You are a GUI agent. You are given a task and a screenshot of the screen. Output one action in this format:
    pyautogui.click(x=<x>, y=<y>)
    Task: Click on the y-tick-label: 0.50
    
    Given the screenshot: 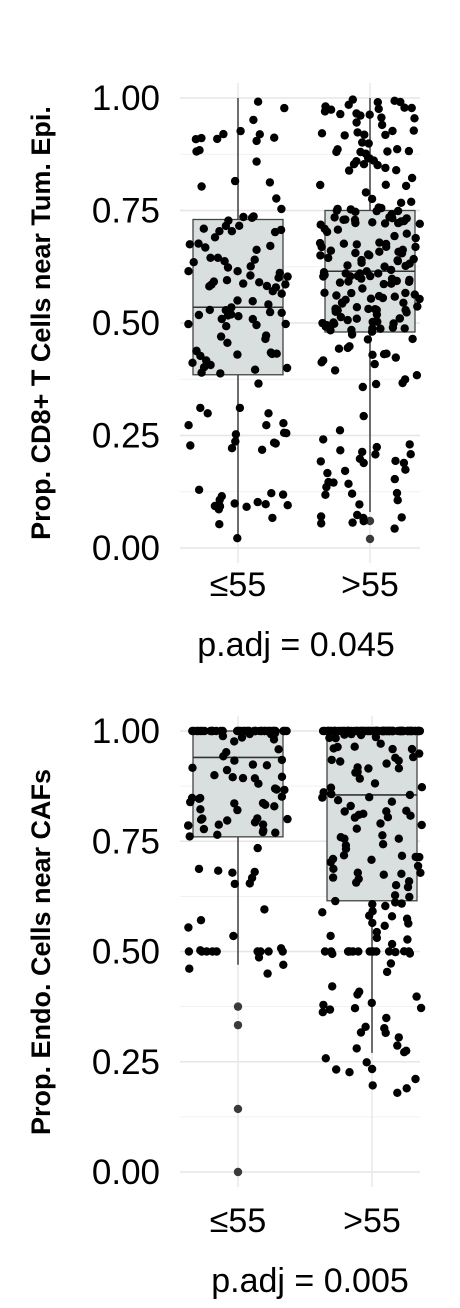 What is the action you would take?
    pyautogui.click(x=126, y=952)
    